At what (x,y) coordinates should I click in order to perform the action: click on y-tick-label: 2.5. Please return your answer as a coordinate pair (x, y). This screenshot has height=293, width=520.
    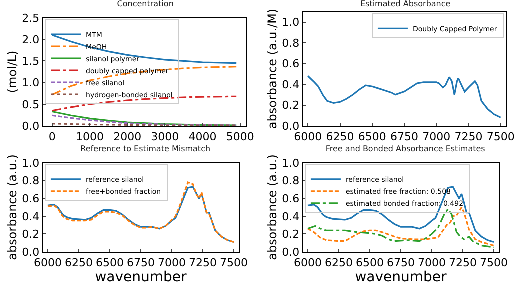
    Looking at the image, I should click on (31, 18).